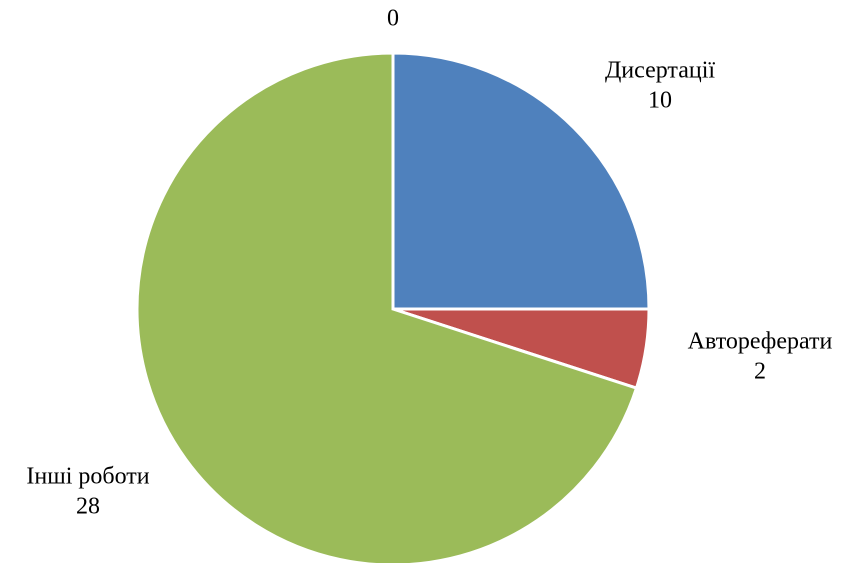 This screenshot has height=563, width=854. I want to click on value-label: 28, so click(88, 507).